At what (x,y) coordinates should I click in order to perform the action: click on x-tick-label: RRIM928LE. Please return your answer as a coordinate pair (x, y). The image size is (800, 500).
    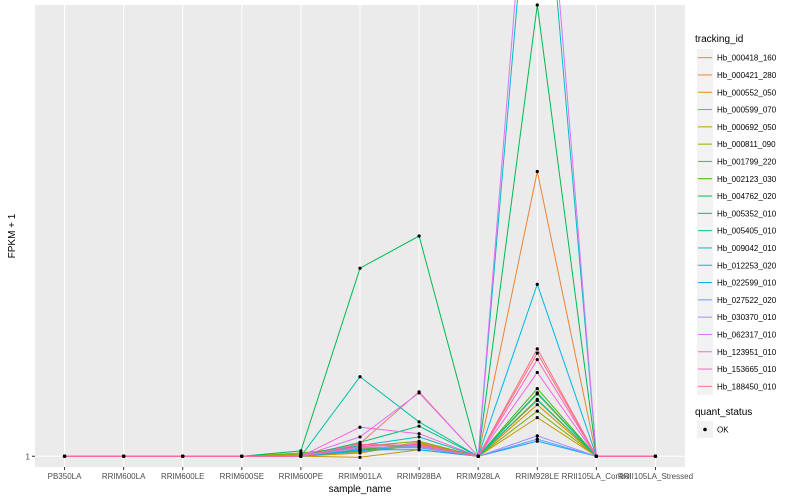
    Looking at the image, I should click on (537, 476).